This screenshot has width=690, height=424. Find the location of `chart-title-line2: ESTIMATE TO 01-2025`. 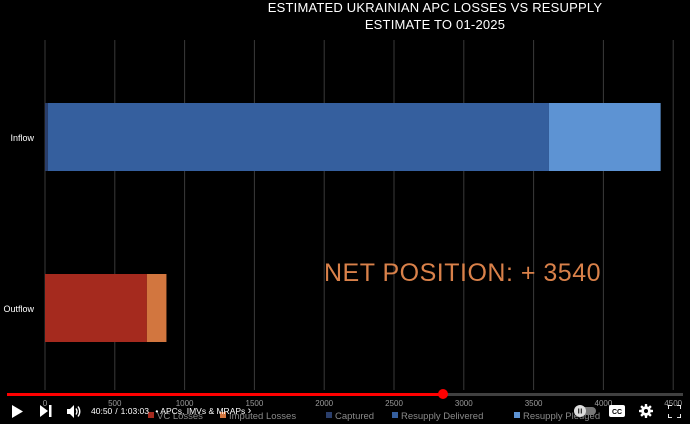

chart-title-line2: ESTIMATE TO 01-2025 is located at coordinates (435, 24).